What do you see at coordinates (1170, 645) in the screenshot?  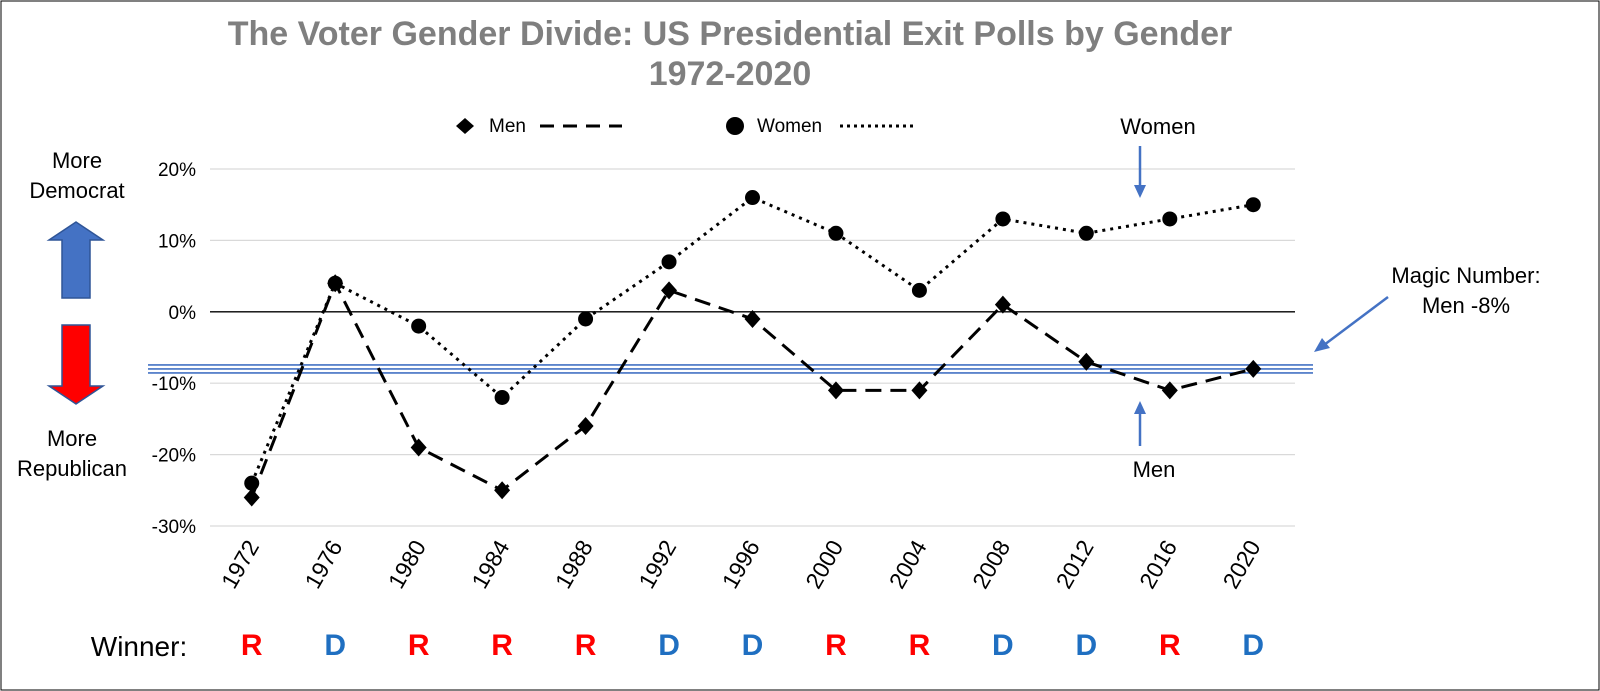 I see `winner-2016: R` at bounding box center [1170, 645].